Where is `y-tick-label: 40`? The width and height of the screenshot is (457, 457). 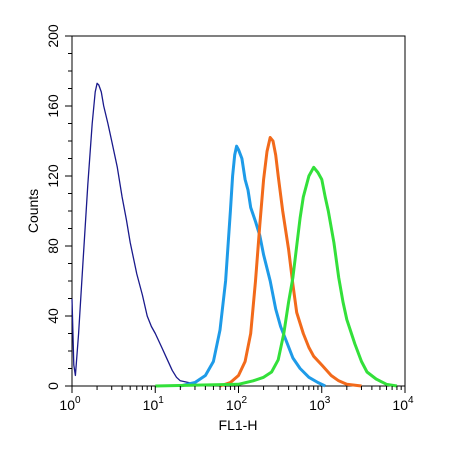 y-tick-label: 40 is located at coordinates (53, 316).